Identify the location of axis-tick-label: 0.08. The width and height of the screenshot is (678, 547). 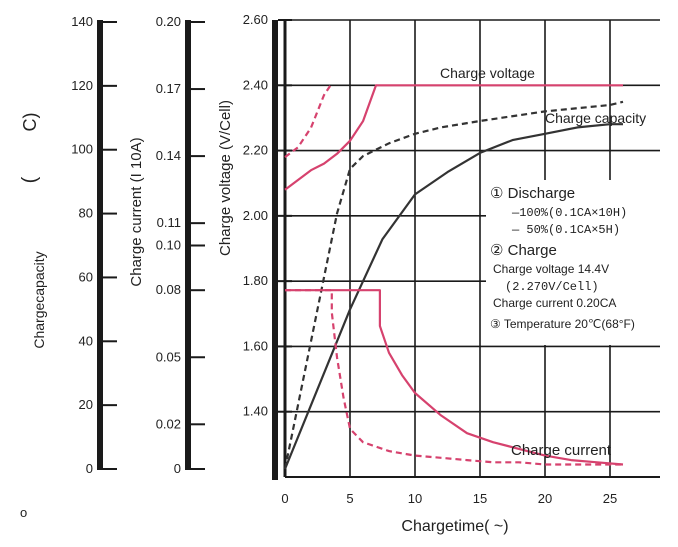
(168, 289).